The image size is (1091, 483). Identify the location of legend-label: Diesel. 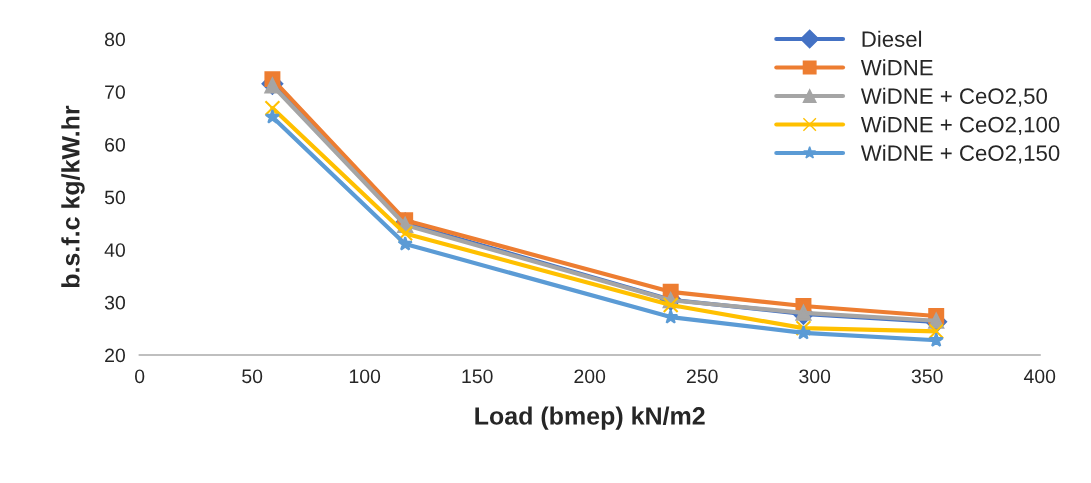
(892, 39).